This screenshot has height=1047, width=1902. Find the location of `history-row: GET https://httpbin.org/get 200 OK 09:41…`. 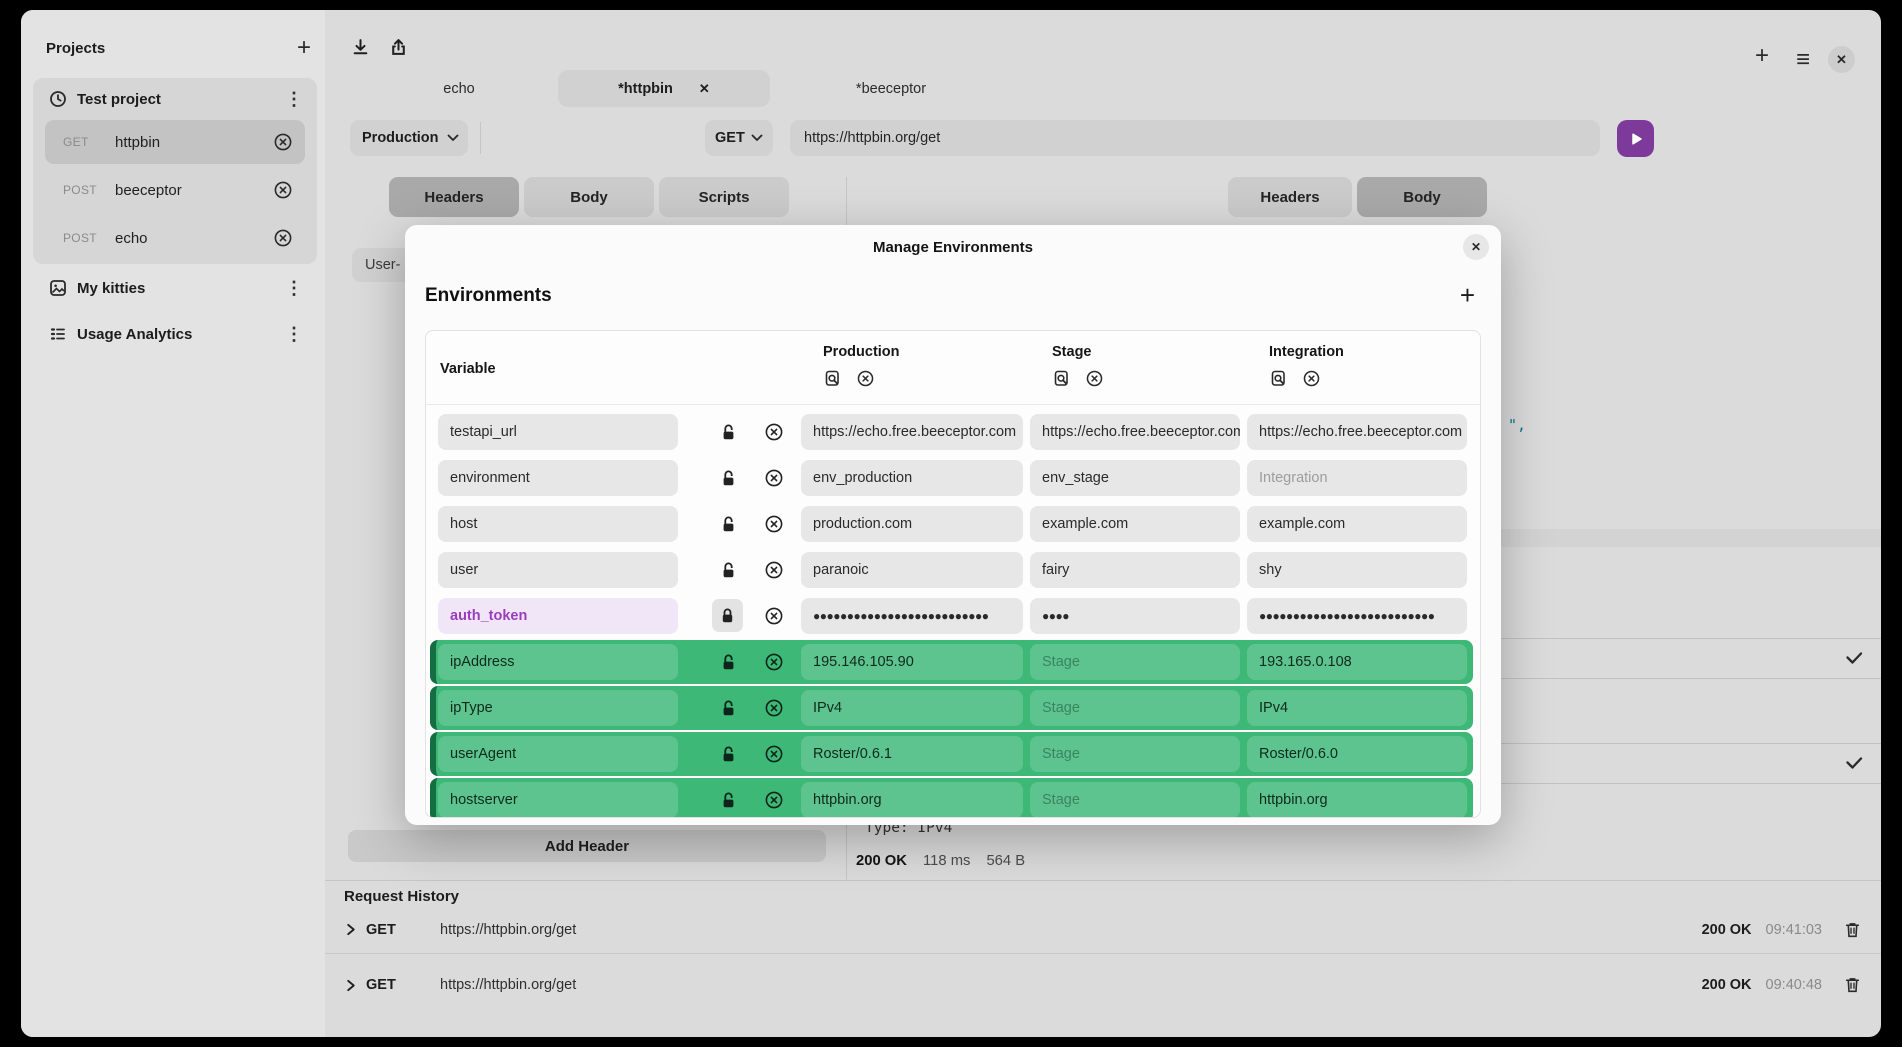

history-row: GET https://httpbin.org/get 200 OK 09:41… is located at coordinates (1103, 930).